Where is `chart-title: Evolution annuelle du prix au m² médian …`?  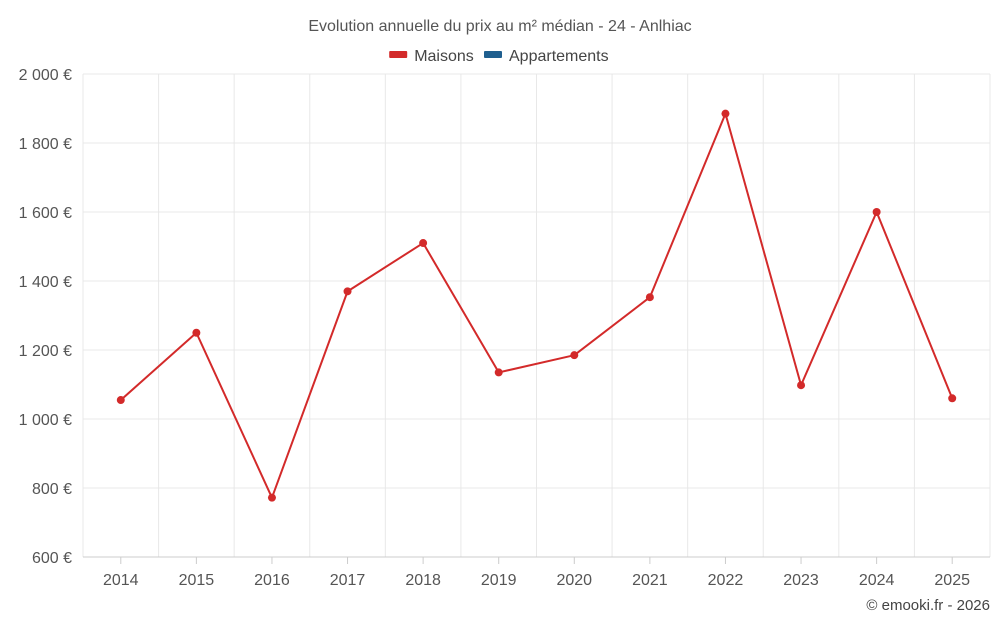
chart-title: Evolution annuelle du prix au m² médian … is located at coordinates (499, 26).